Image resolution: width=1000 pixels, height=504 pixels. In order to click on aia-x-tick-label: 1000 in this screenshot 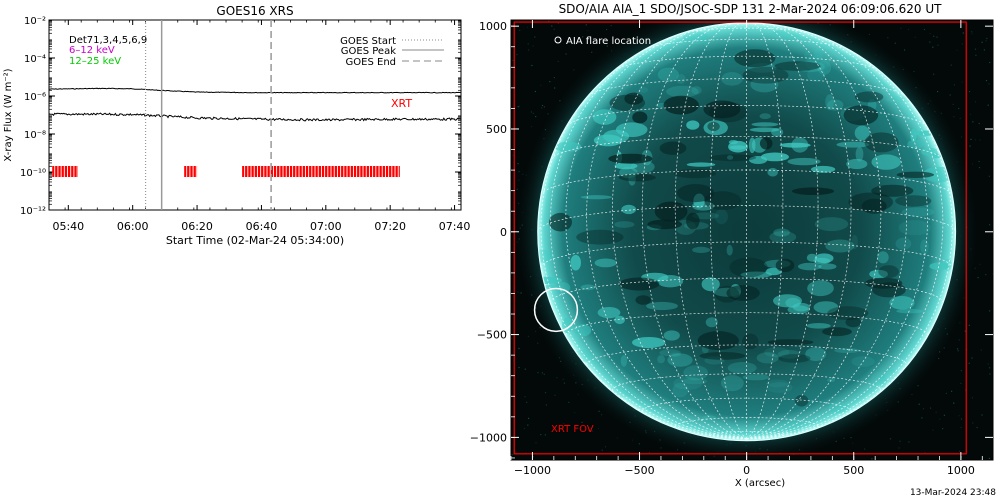, I will do `click(961, 470)`.